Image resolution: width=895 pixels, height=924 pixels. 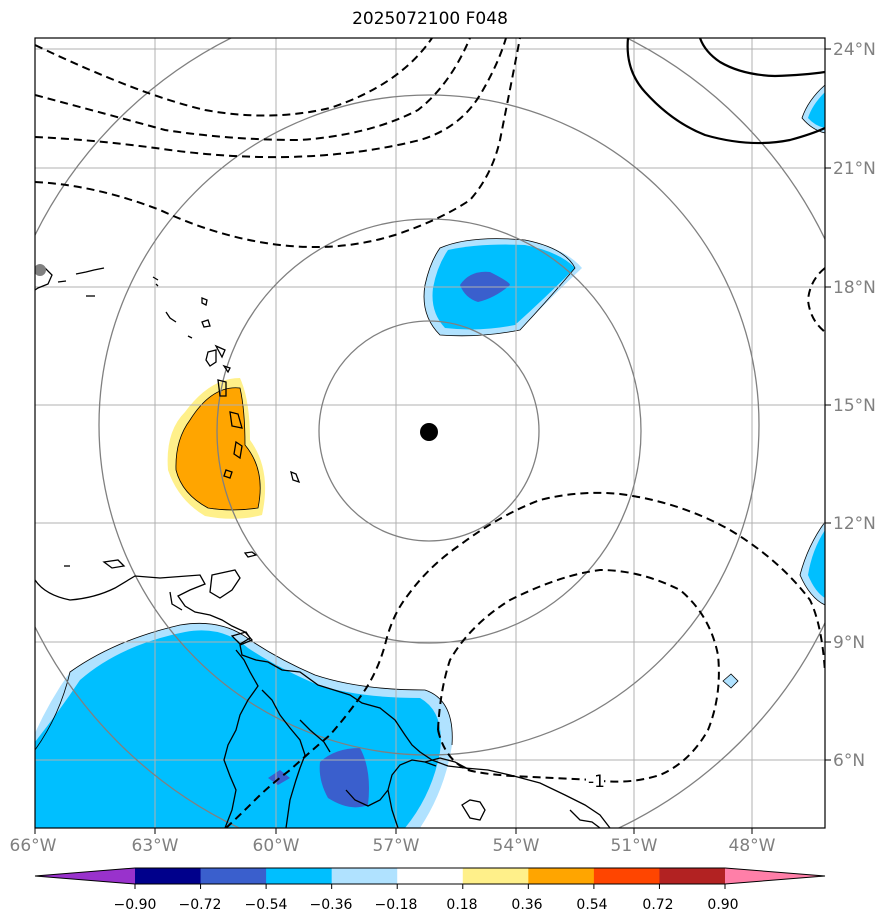 I want to click on lat-label: 6°N, so click(x=849, y=761).